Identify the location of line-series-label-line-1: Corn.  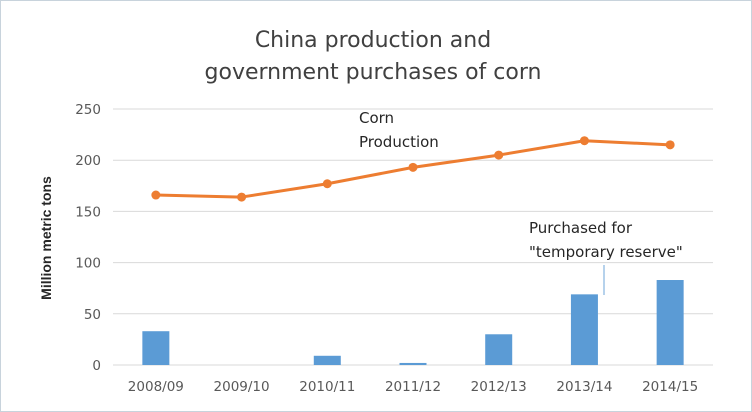
(376, 118).